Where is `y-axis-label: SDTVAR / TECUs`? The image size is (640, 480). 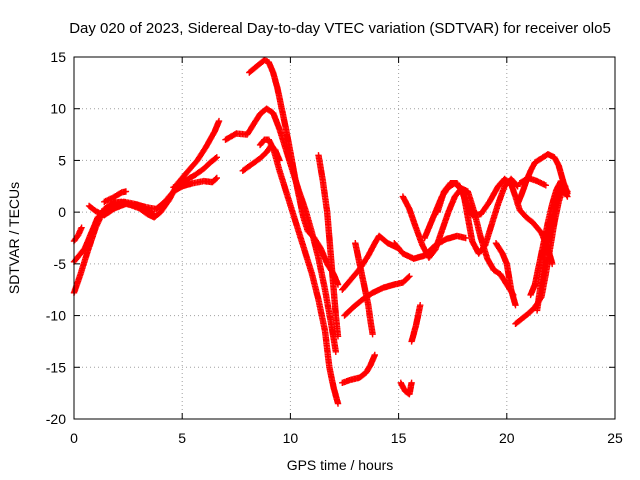
y-axis-label: SDTVAR / TECUs is located at coordinates (14, 238).